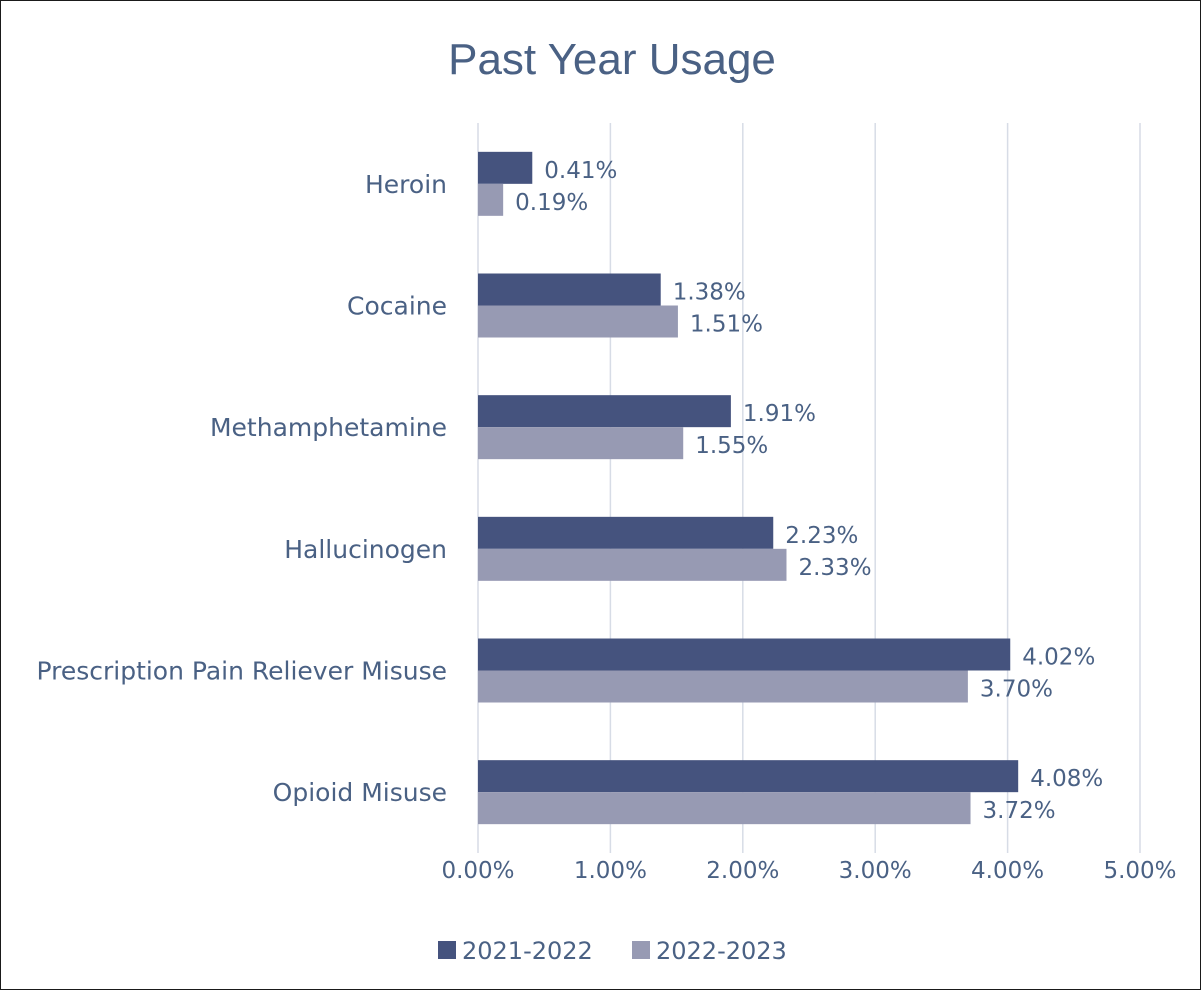 This screenshot has width=1201, height=990. I want to click on x-tick-label: 2.00%, so click(742, 871).